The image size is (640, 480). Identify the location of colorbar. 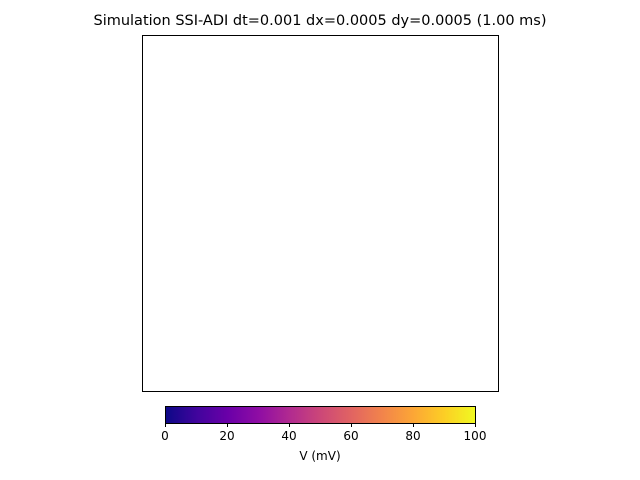
(320, 415).